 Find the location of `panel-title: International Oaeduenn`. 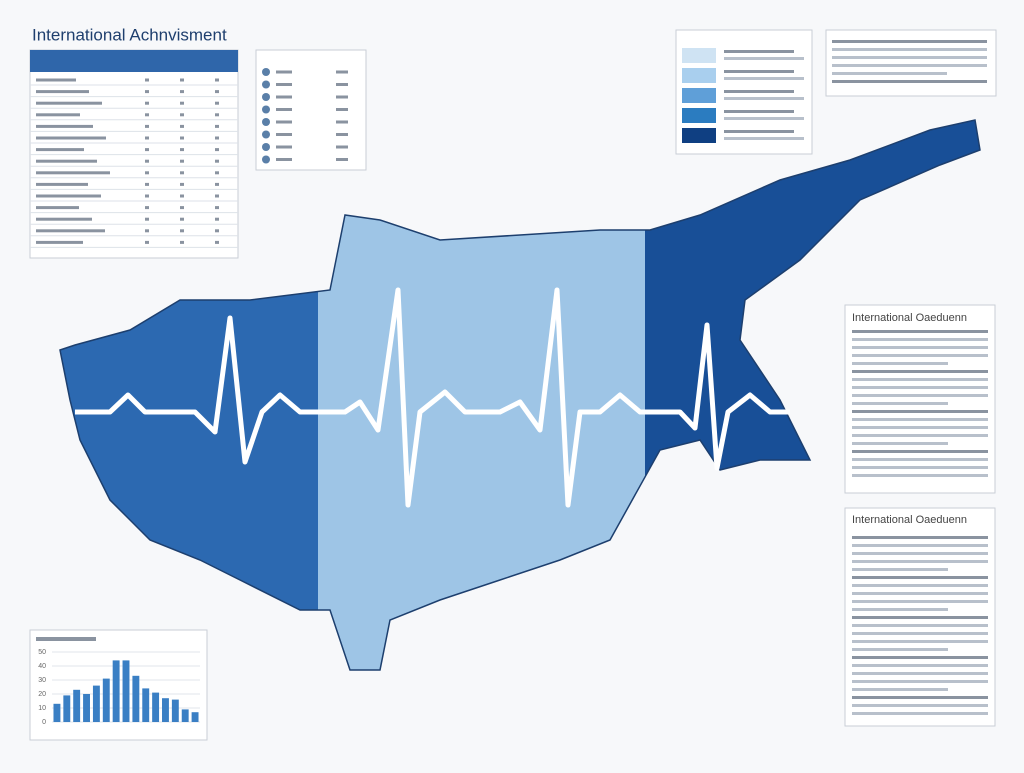

panel-title: International Oaeduenn is located at coordinates (909, 318).